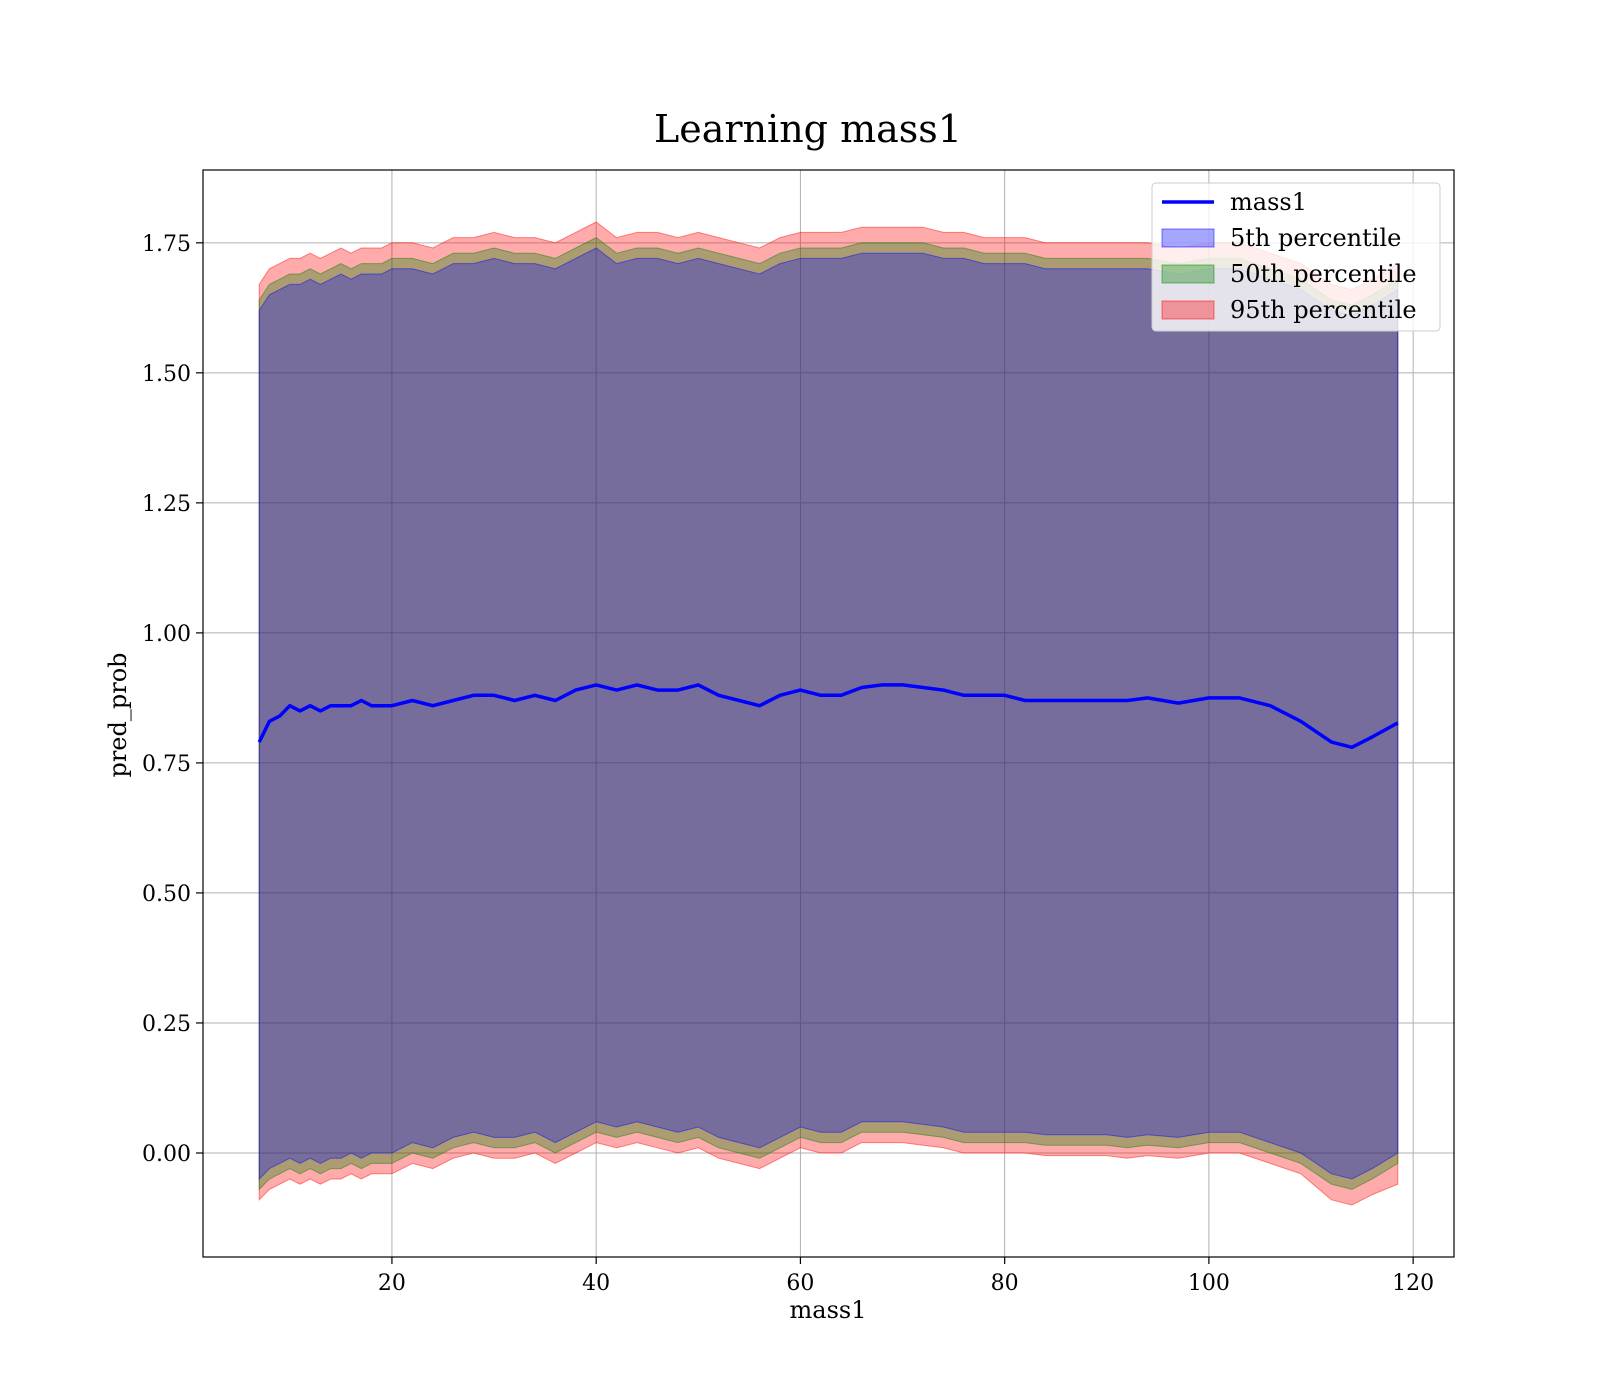 Image resolution: width=1600 pixels, height=1400 pixels. Describe the element at coordinates (118, 714) in the screenshot. I see `y-axis-label: pred_prob` at that location.